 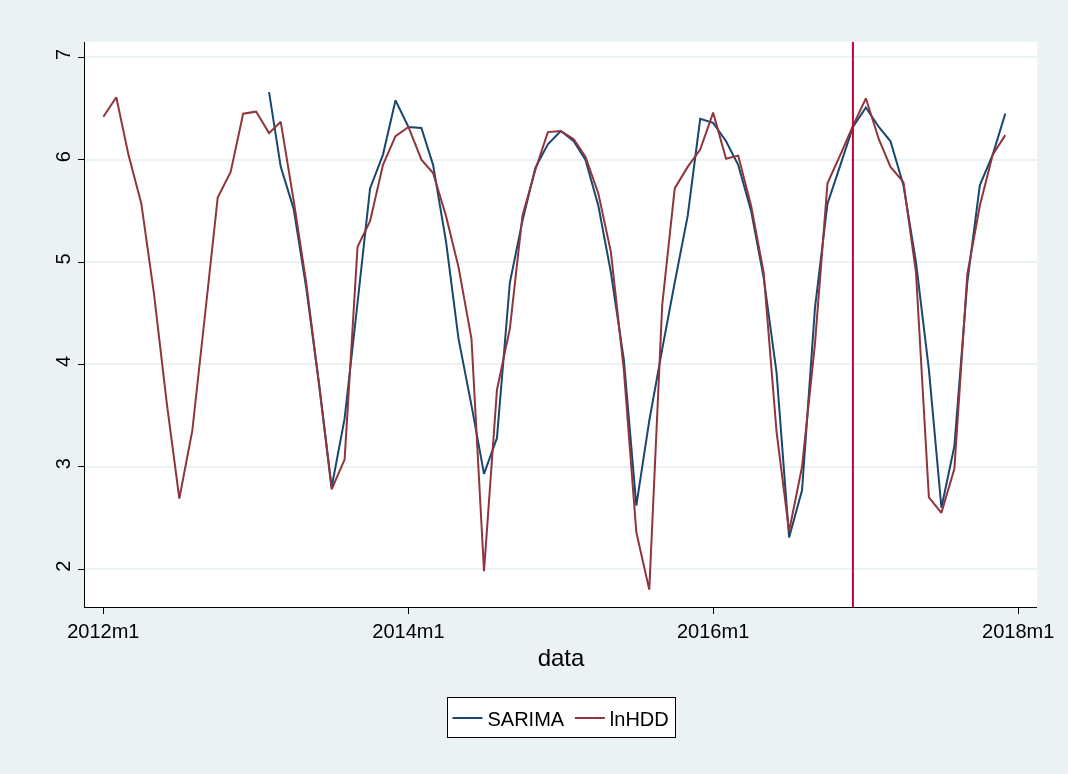 What do you see at coordinates (63, 361) in the screenshot?
I see `y-tick-label: 4` at bounding box center [63, 361].